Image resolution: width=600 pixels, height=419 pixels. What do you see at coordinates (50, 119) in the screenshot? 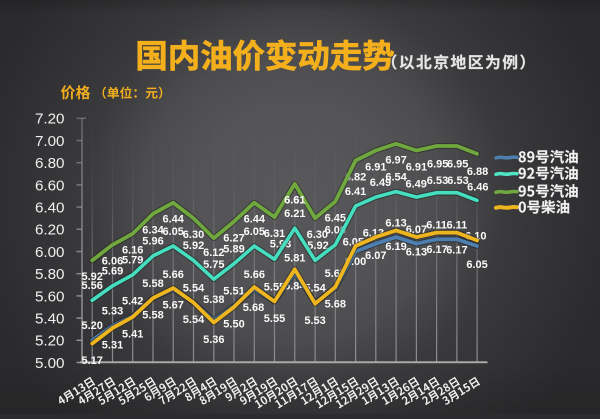
I see `svg-text: 7.20` at bounding box center [50, 119].